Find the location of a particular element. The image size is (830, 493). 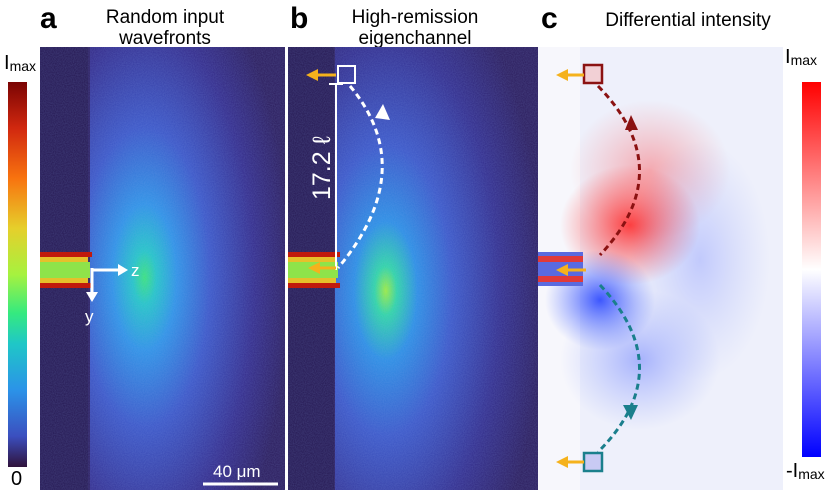

panel-a-title: Random input wavefronts is located at coordinates (165, 28).